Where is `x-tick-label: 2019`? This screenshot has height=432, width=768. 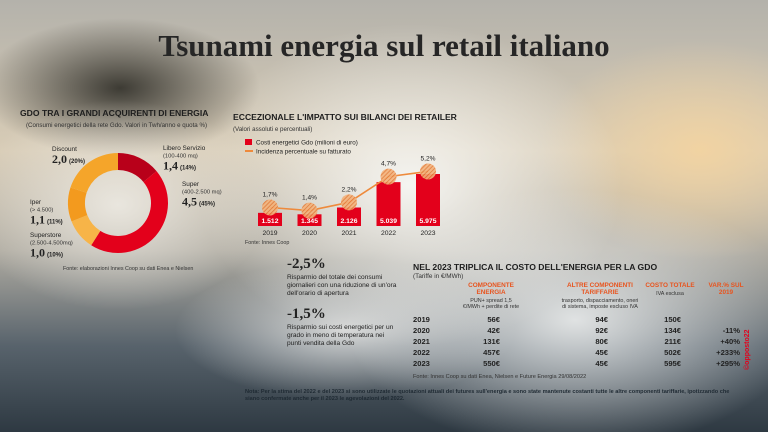
x-tick-label: 2019 is located at coordinates (269, 233).